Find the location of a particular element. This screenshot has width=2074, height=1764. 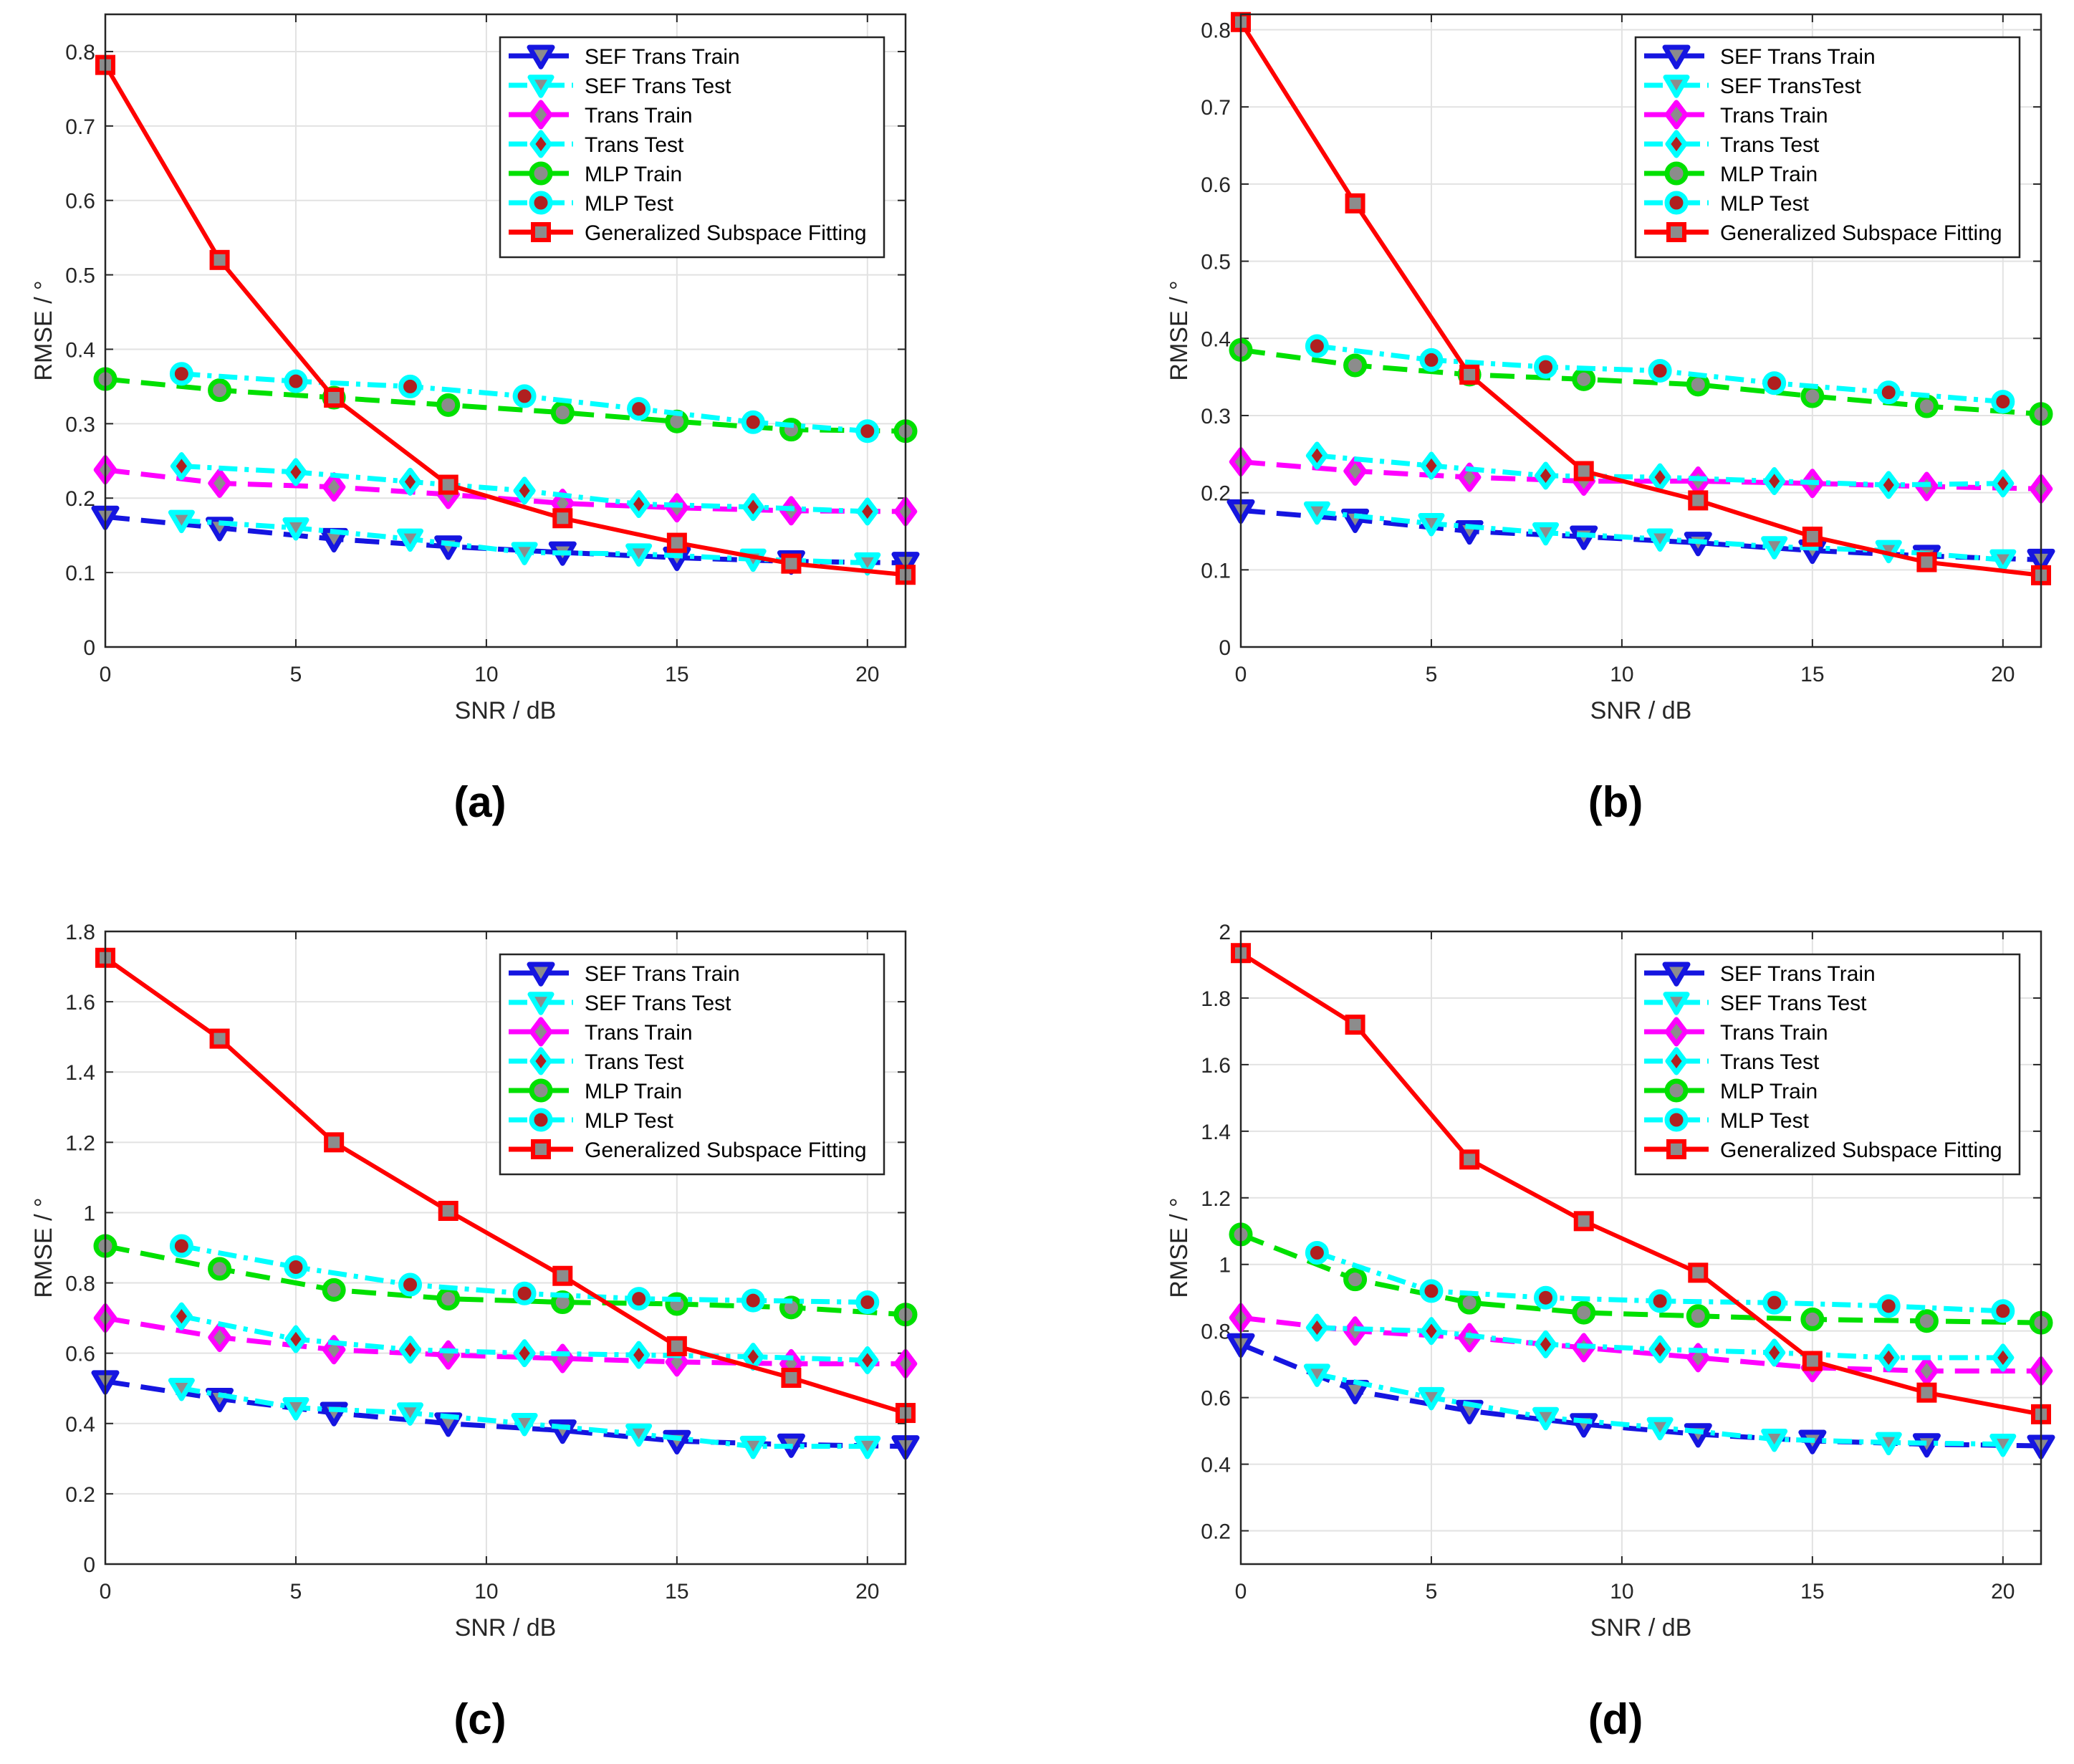

legend-label-sef-trans-train: SEF Trans Train is located at coordinates (1798, 974).